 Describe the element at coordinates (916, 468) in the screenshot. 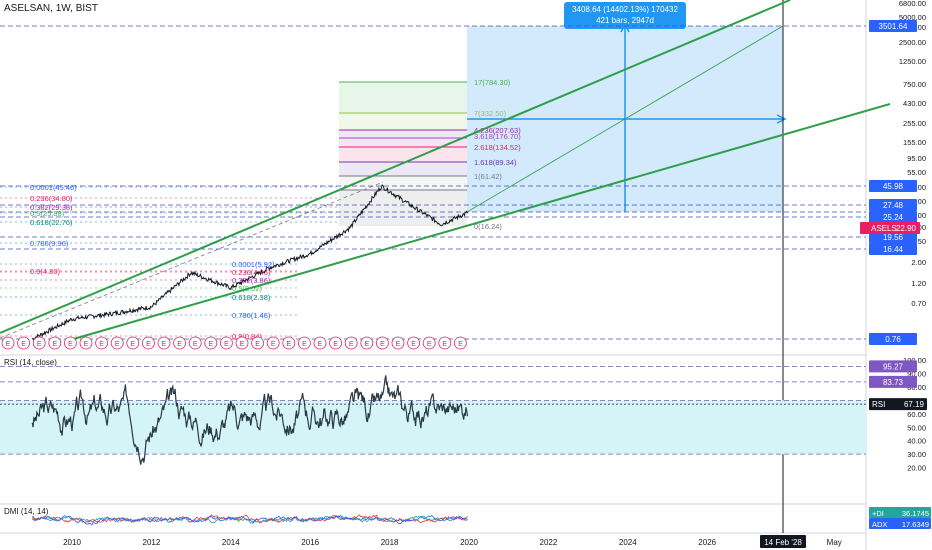

I see `rsi-axis-tick: 20.00` at that location.